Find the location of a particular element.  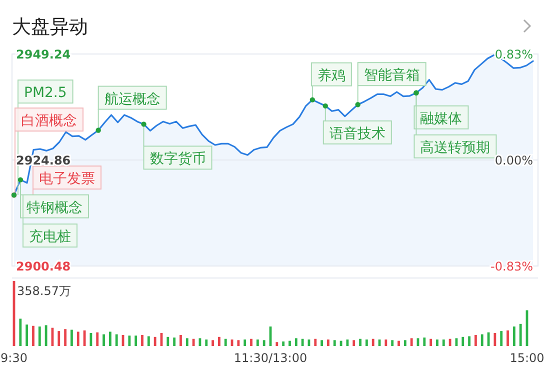

annotation: 充电桩 is located at coordinates (50, 237).